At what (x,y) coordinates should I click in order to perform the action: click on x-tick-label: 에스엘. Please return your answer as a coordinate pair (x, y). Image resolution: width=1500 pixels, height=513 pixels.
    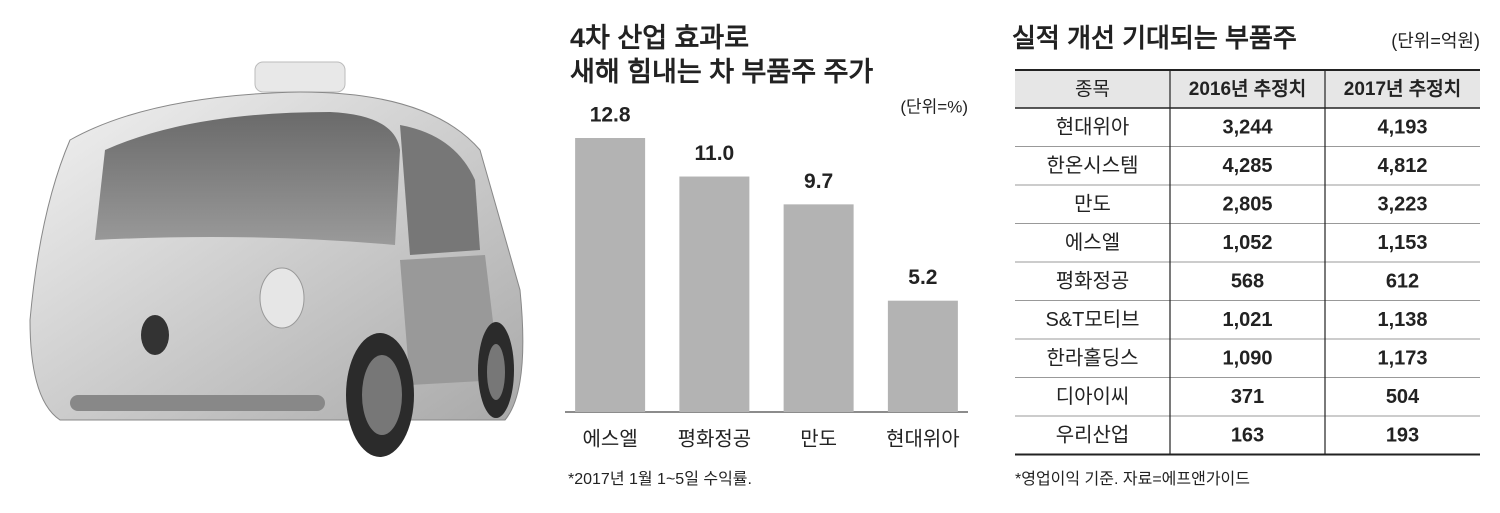
    Looking at the image, I should click on (610, 438).